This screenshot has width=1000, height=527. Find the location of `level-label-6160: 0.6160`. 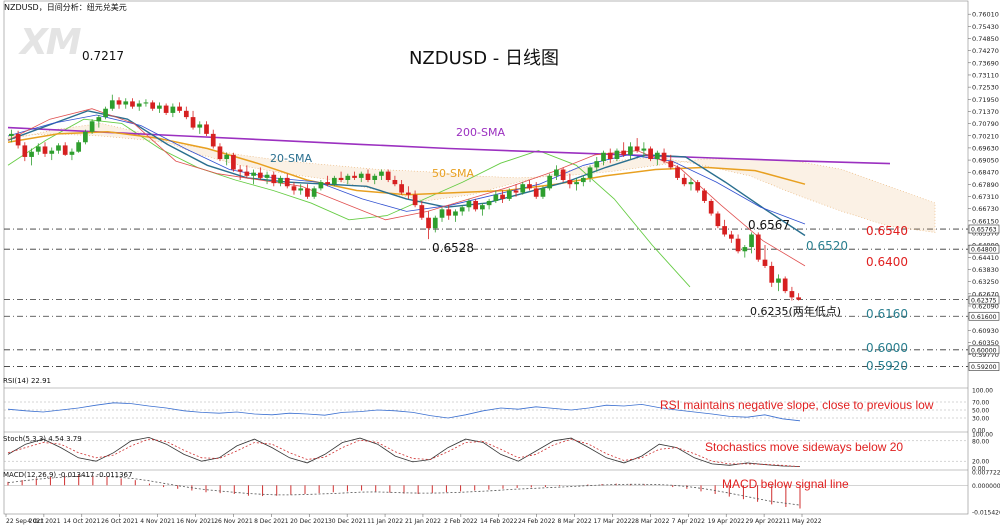

level-label-6160: 0.6160 is located at coordinates (887, 314).